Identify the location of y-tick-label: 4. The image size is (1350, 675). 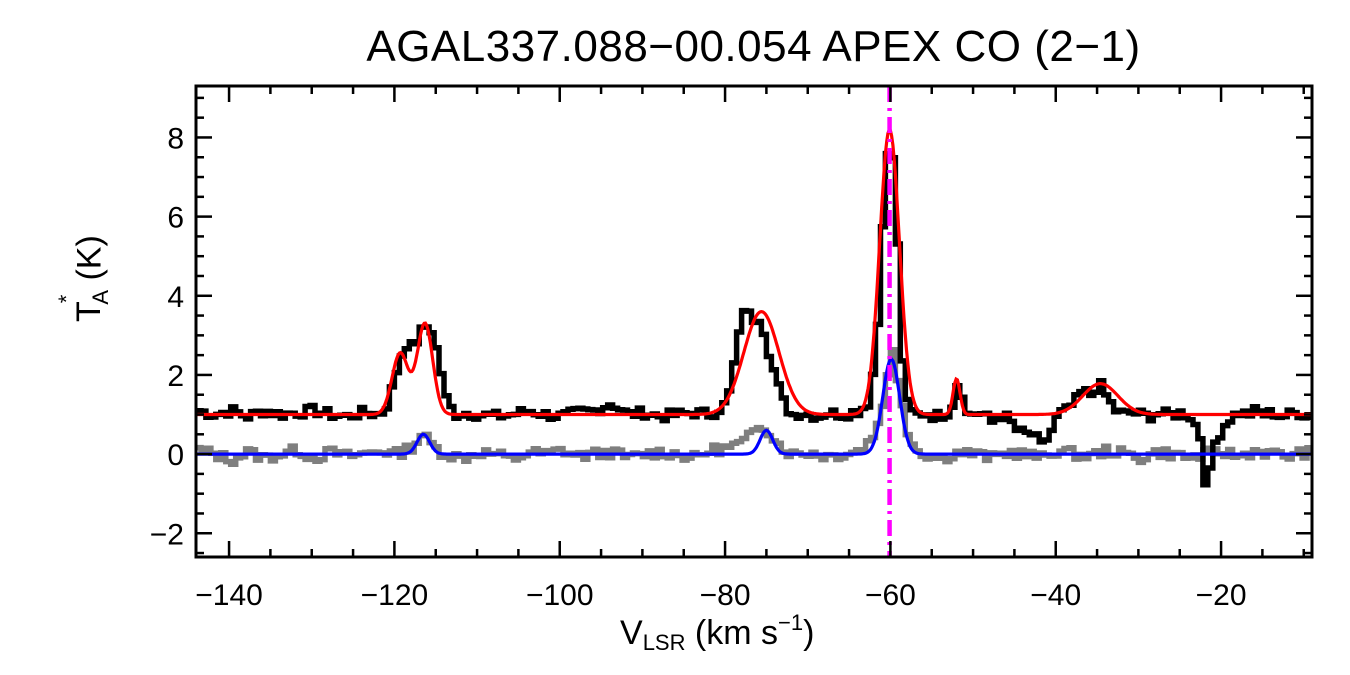
(175, 297).